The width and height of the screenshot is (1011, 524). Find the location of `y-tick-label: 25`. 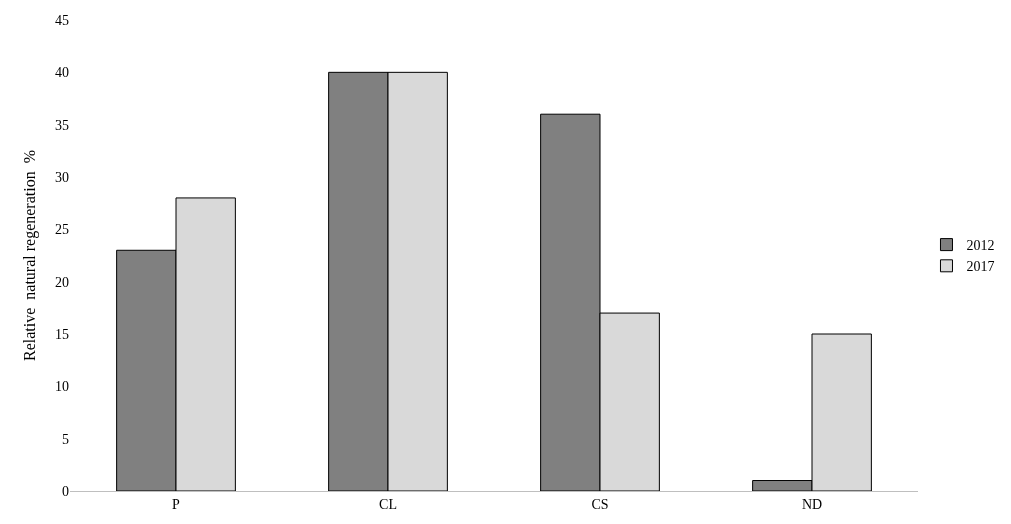

y-tick-label: 25 is located at coordinates (62, 230).